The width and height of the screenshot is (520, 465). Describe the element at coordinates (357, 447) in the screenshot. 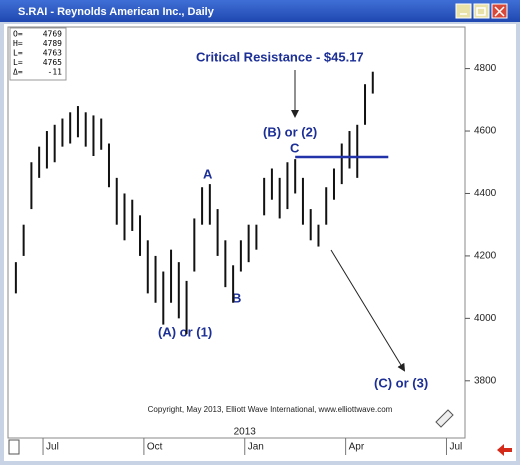

I see `x-tick-label: Apr` at that location.